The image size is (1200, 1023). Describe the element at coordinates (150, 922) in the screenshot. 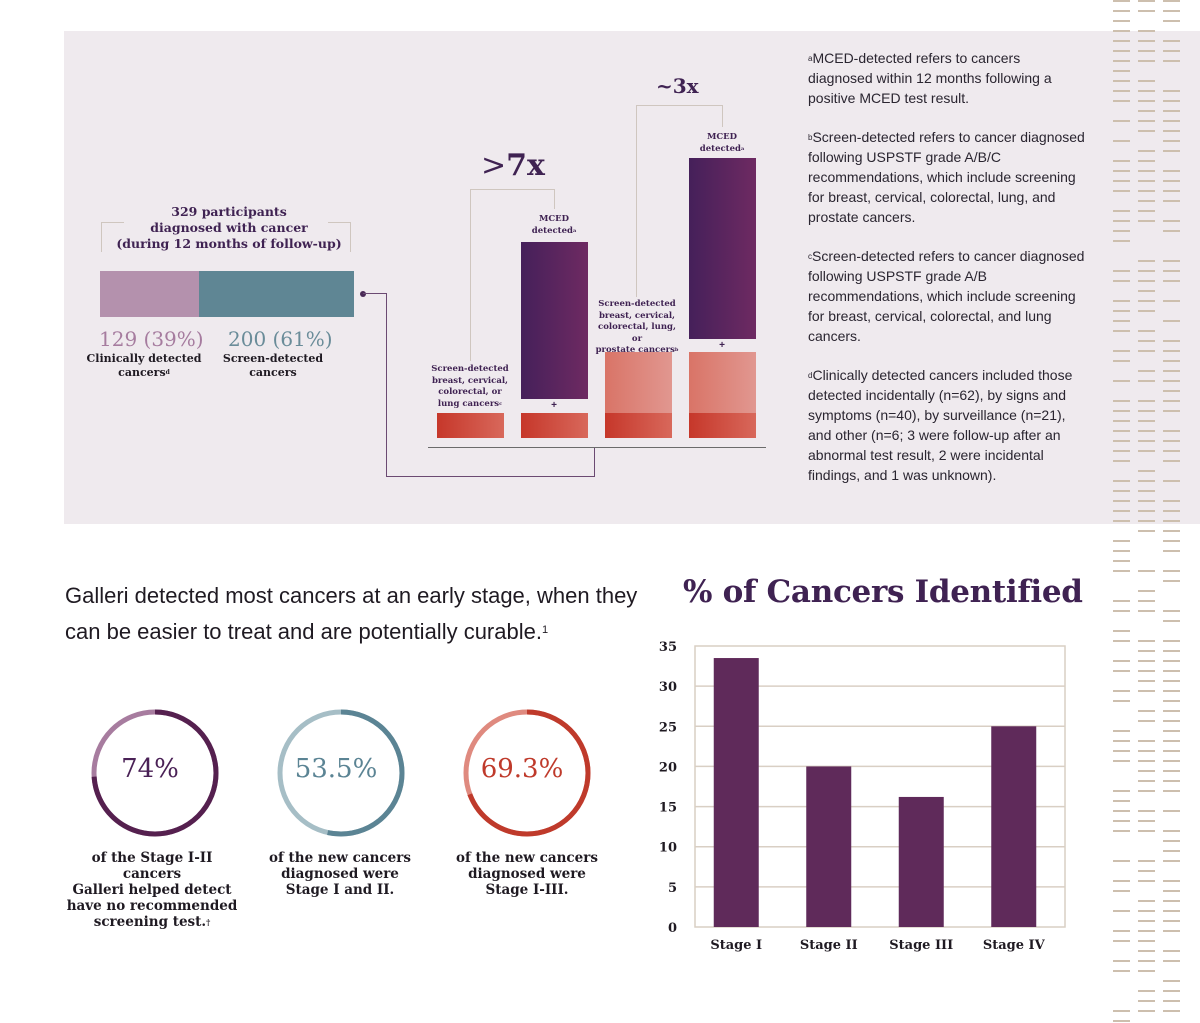

I see `caption-line: screening test.` at that location.